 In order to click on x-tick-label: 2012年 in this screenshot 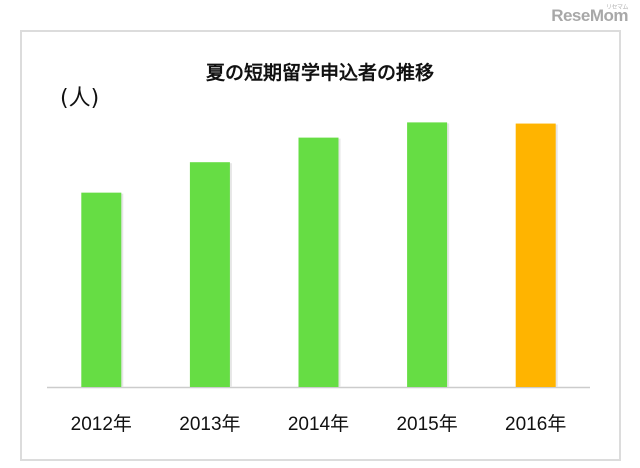, I will do `click(101, 424)`.